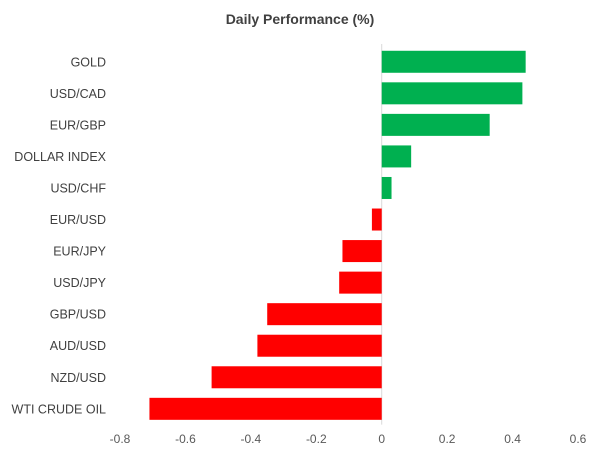 The image size is (600, 453). I want to click on category-label-eur-usd: EUR/USD, so click(78, 220).